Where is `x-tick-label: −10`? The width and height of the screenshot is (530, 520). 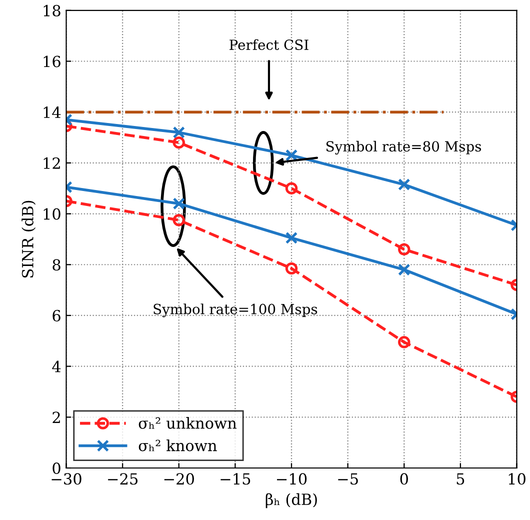 x-tick-label: −10 is located at coordinates (291, 479).